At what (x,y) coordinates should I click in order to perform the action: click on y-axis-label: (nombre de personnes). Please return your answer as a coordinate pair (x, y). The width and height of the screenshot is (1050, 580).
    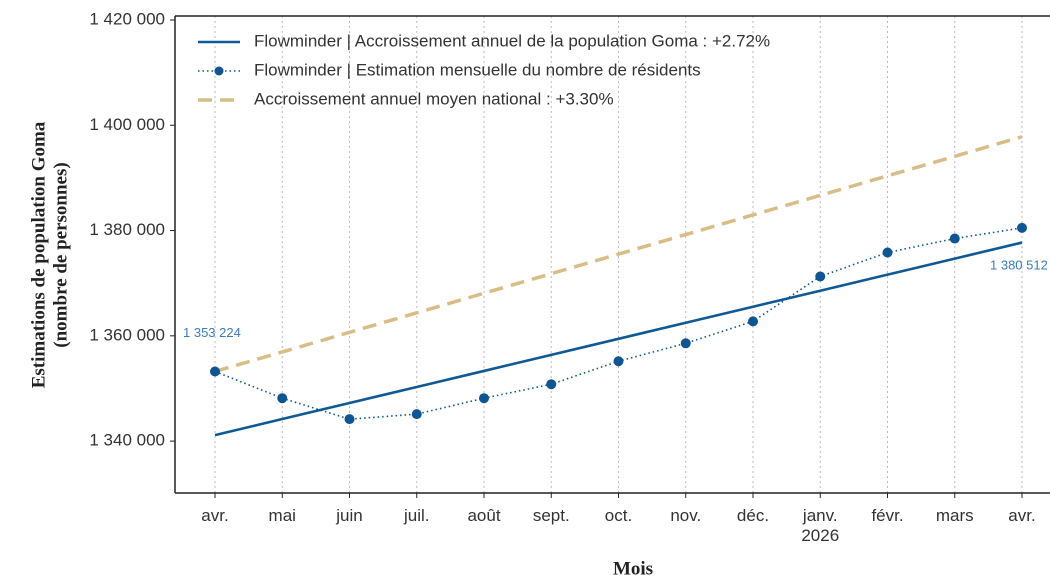
    Looking at the image, I should click on (60, 254).